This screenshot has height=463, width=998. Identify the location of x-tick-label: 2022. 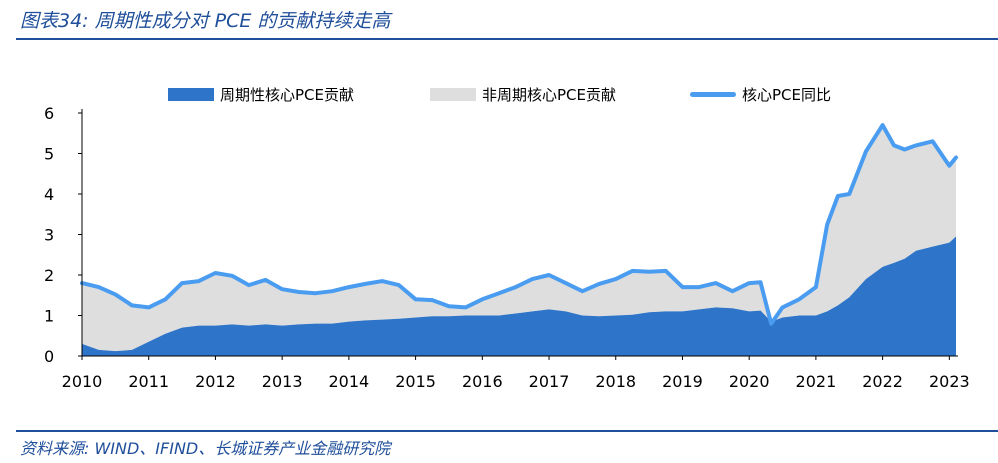
(882, 381).